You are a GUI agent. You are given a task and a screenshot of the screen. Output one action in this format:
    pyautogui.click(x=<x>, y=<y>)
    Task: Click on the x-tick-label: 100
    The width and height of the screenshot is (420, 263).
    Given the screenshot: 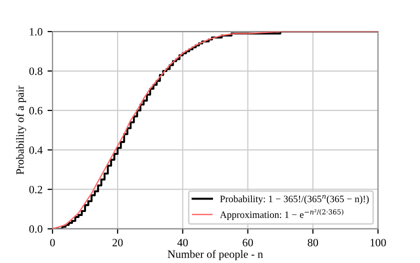 What is the action you would take?
    pyautogui.click(x=378, y=242)
    